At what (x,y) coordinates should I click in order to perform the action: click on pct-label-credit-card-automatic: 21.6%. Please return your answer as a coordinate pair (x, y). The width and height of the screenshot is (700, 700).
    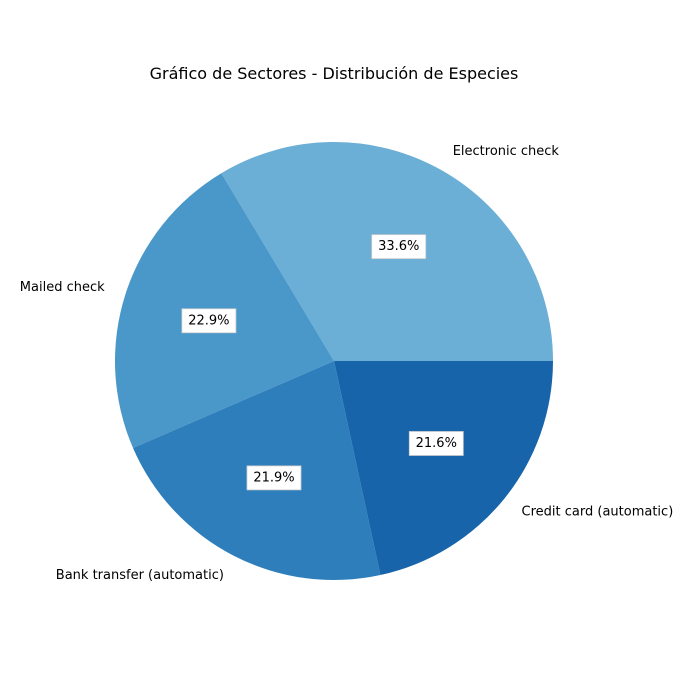
    Looking at the image, I should click on (436, 443).